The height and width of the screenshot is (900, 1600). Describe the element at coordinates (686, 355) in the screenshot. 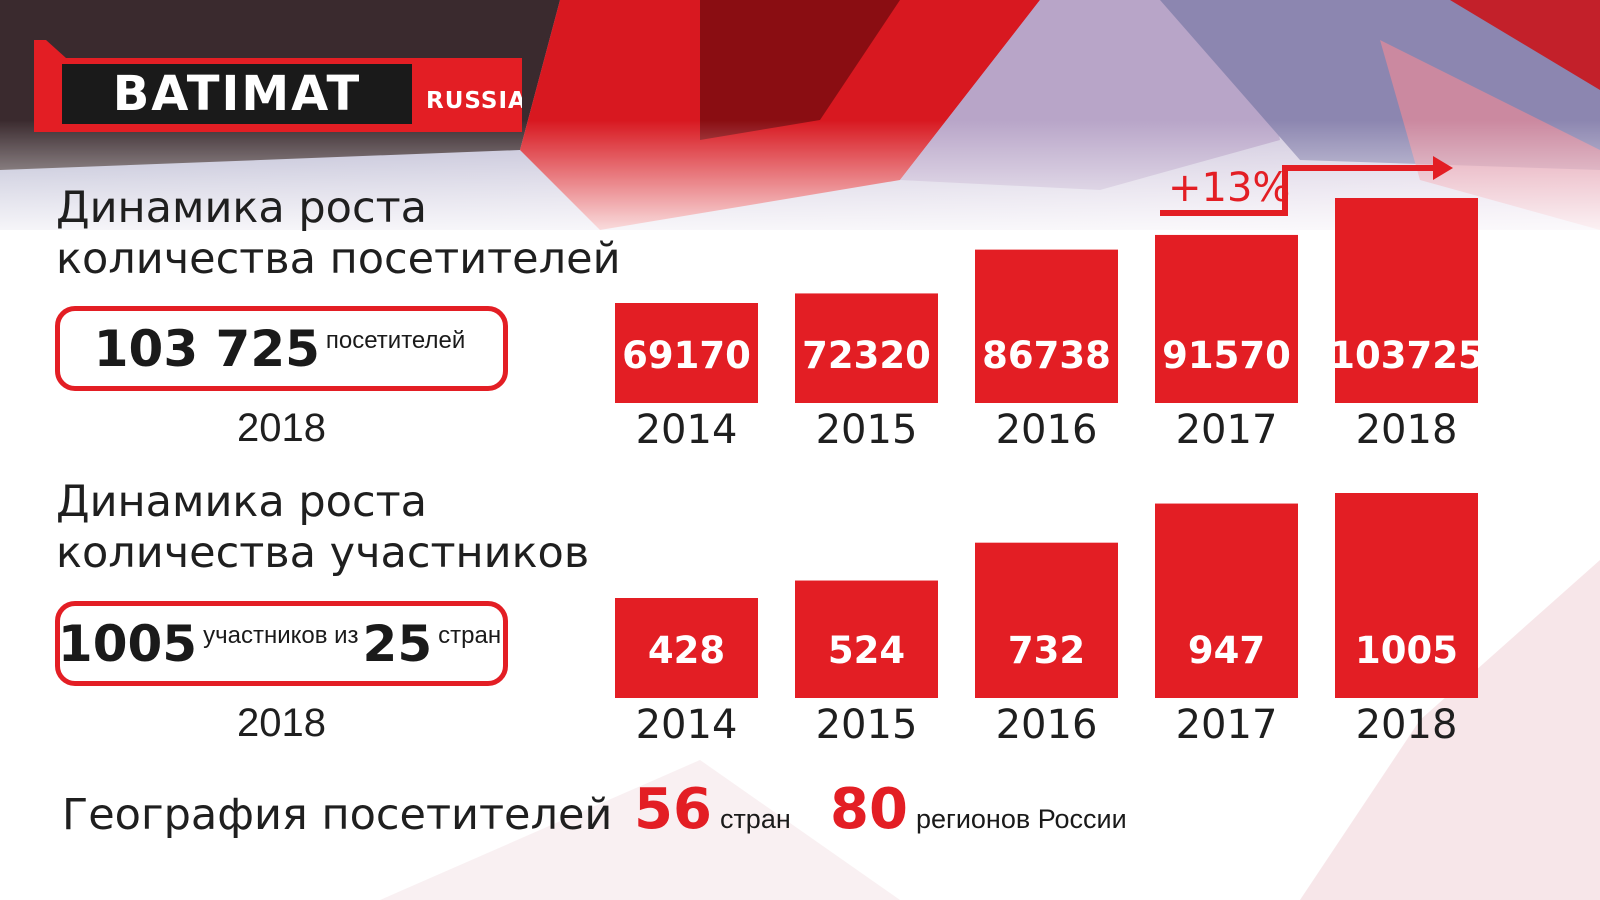

I see `visitors-bar-value-2014: 69170` at that location.